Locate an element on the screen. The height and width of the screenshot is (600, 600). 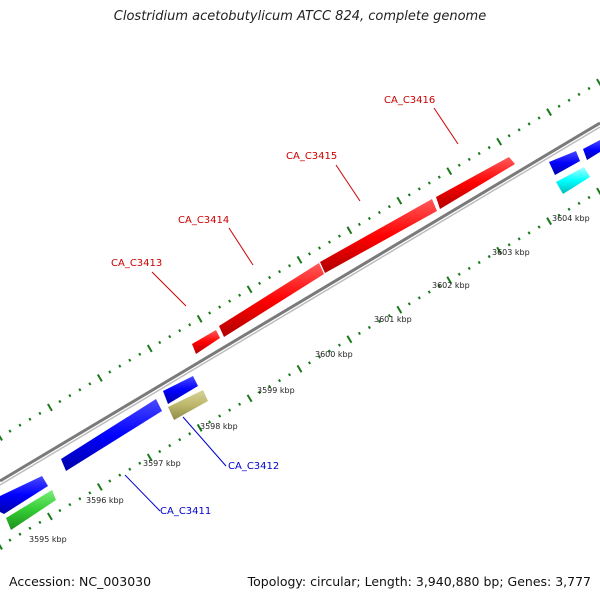
gene-arrow-left-edge is located at coordinates (24, 495).